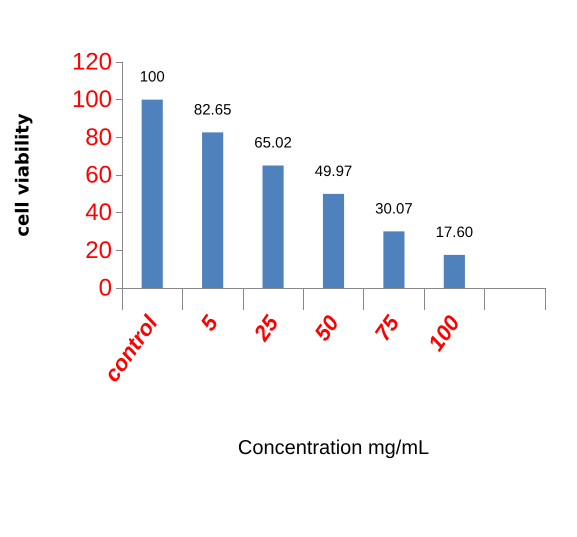  I want to click on x-tick-label: 5, so click(209, 323).